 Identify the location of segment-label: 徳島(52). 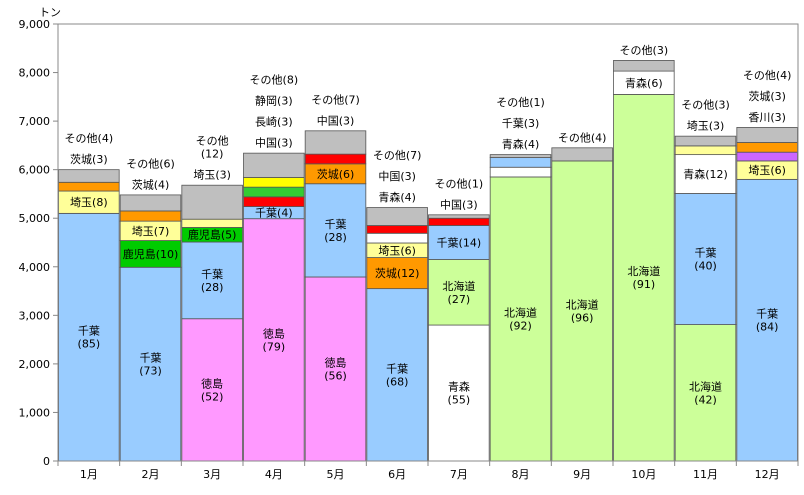
(212, 389).